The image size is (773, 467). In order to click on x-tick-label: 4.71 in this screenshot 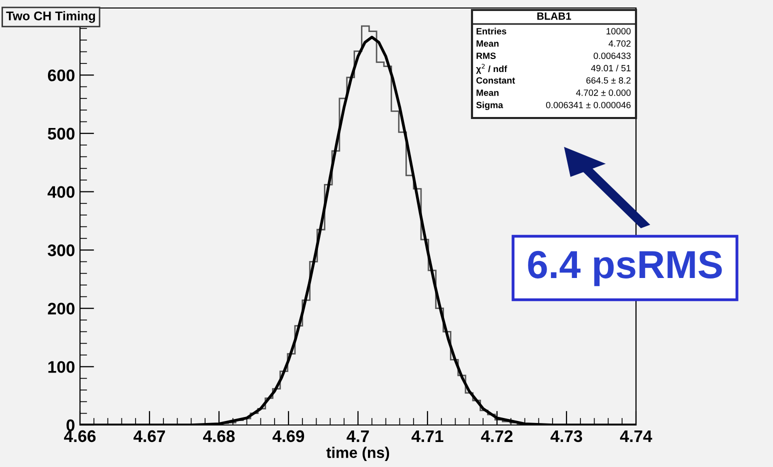, I will do `click(428, 436)`.